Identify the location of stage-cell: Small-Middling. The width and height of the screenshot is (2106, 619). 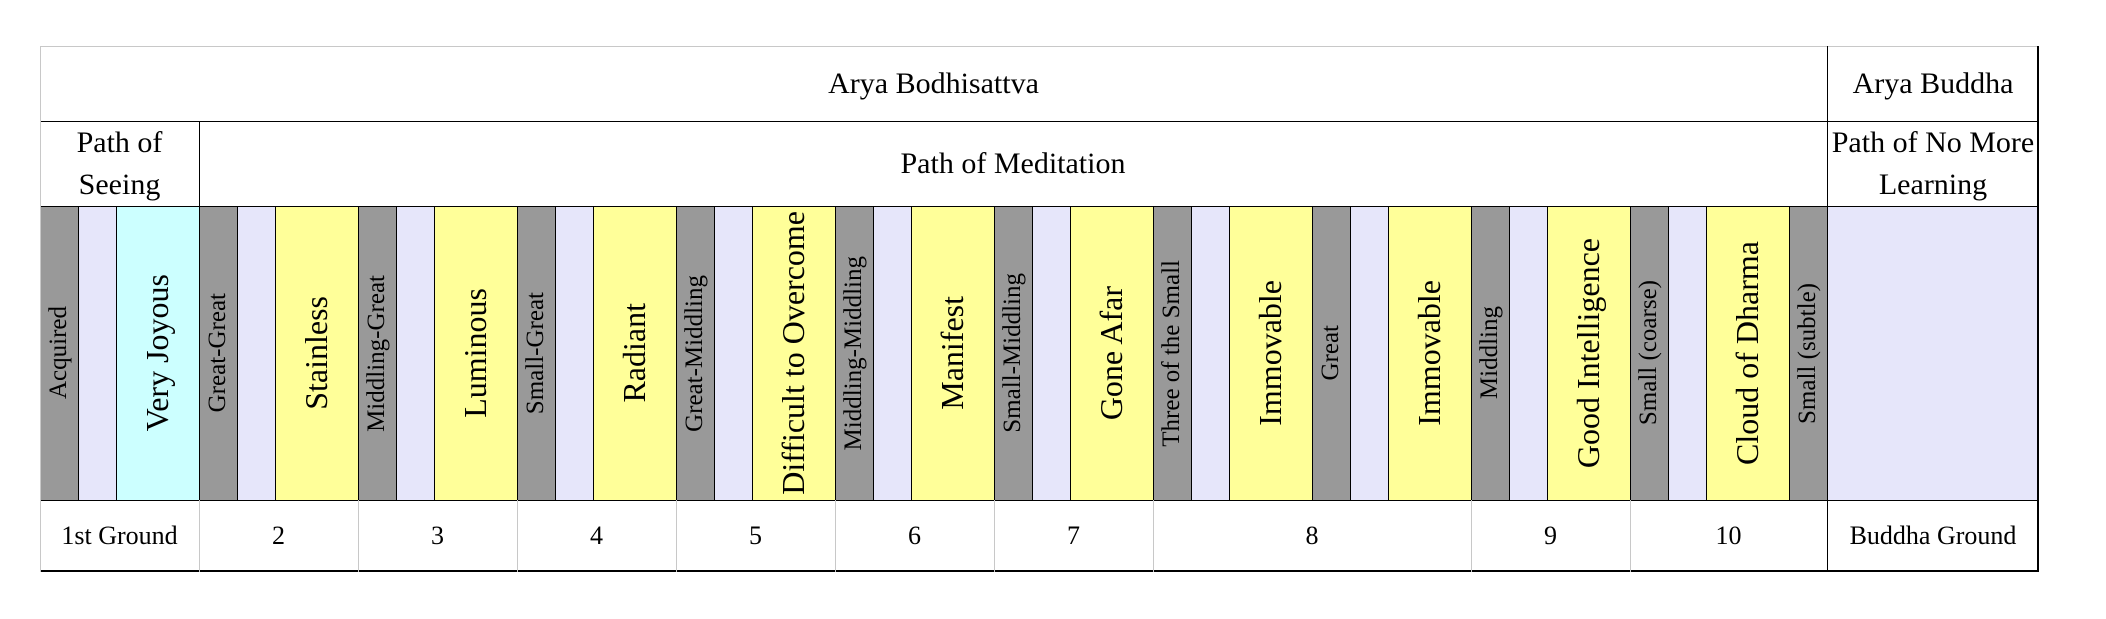
(1013, 353).